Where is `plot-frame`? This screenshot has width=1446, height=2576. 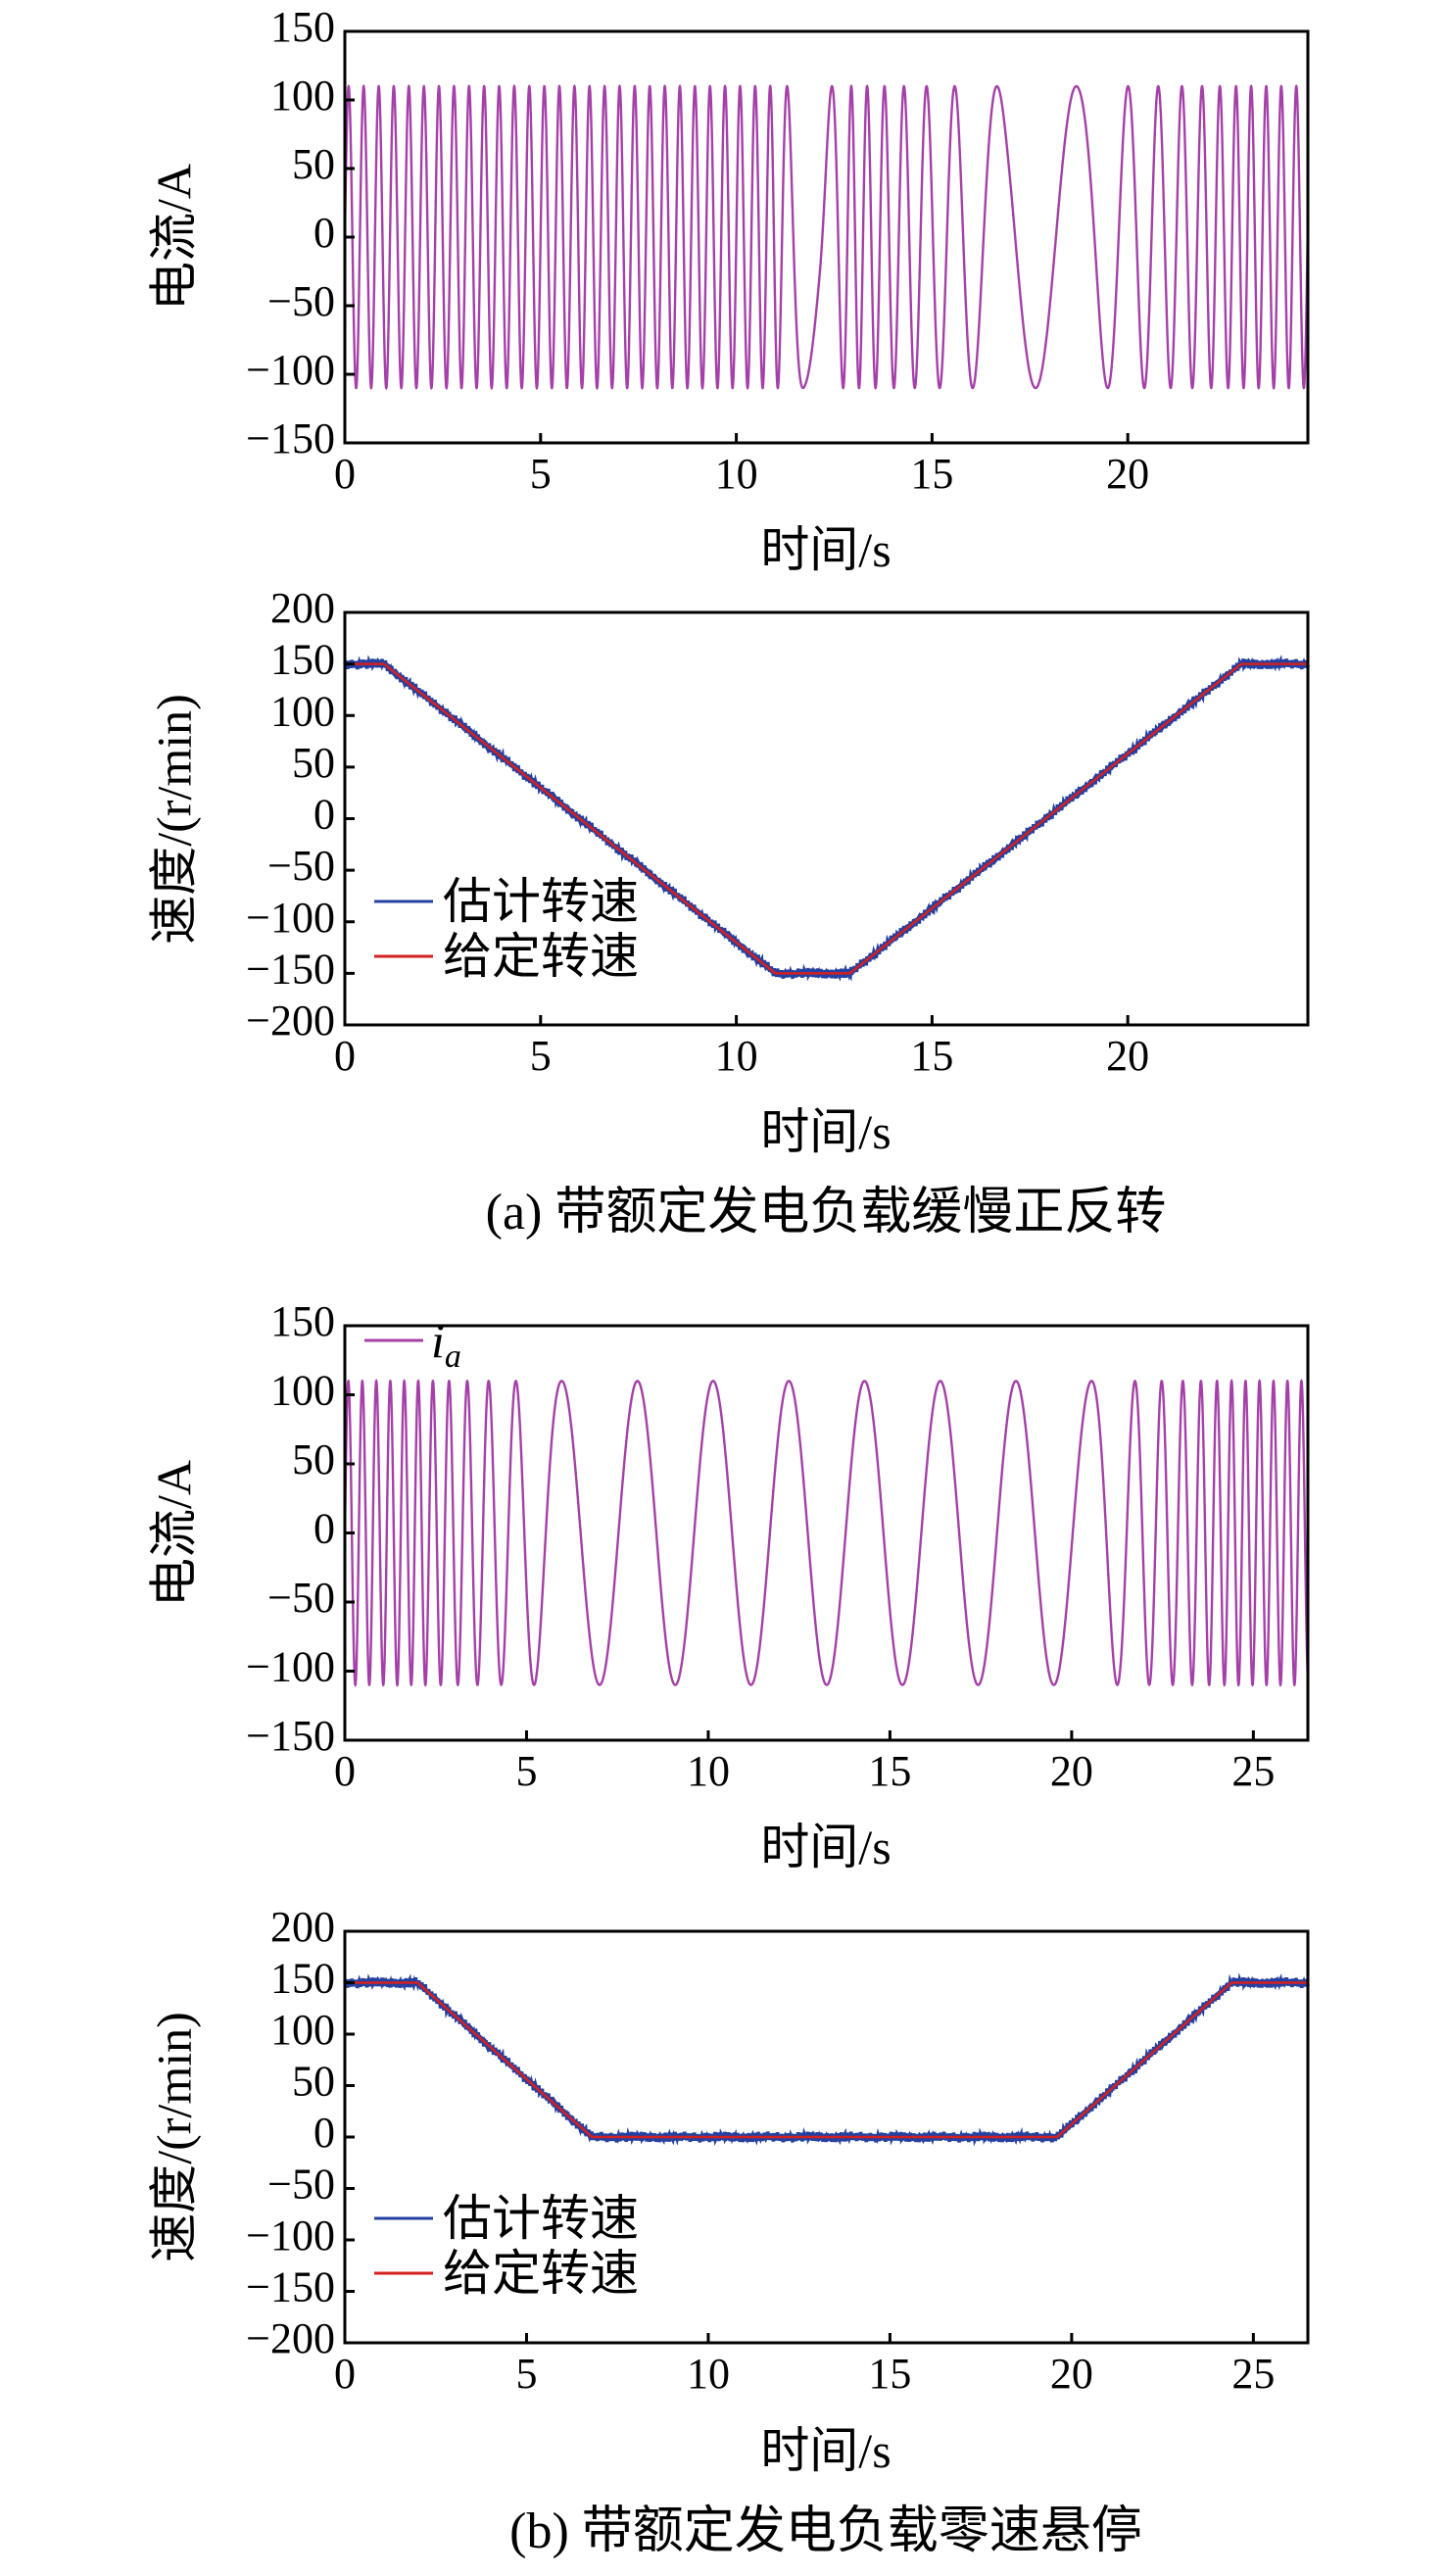 plot-frame is located at coordinates (826, 237).